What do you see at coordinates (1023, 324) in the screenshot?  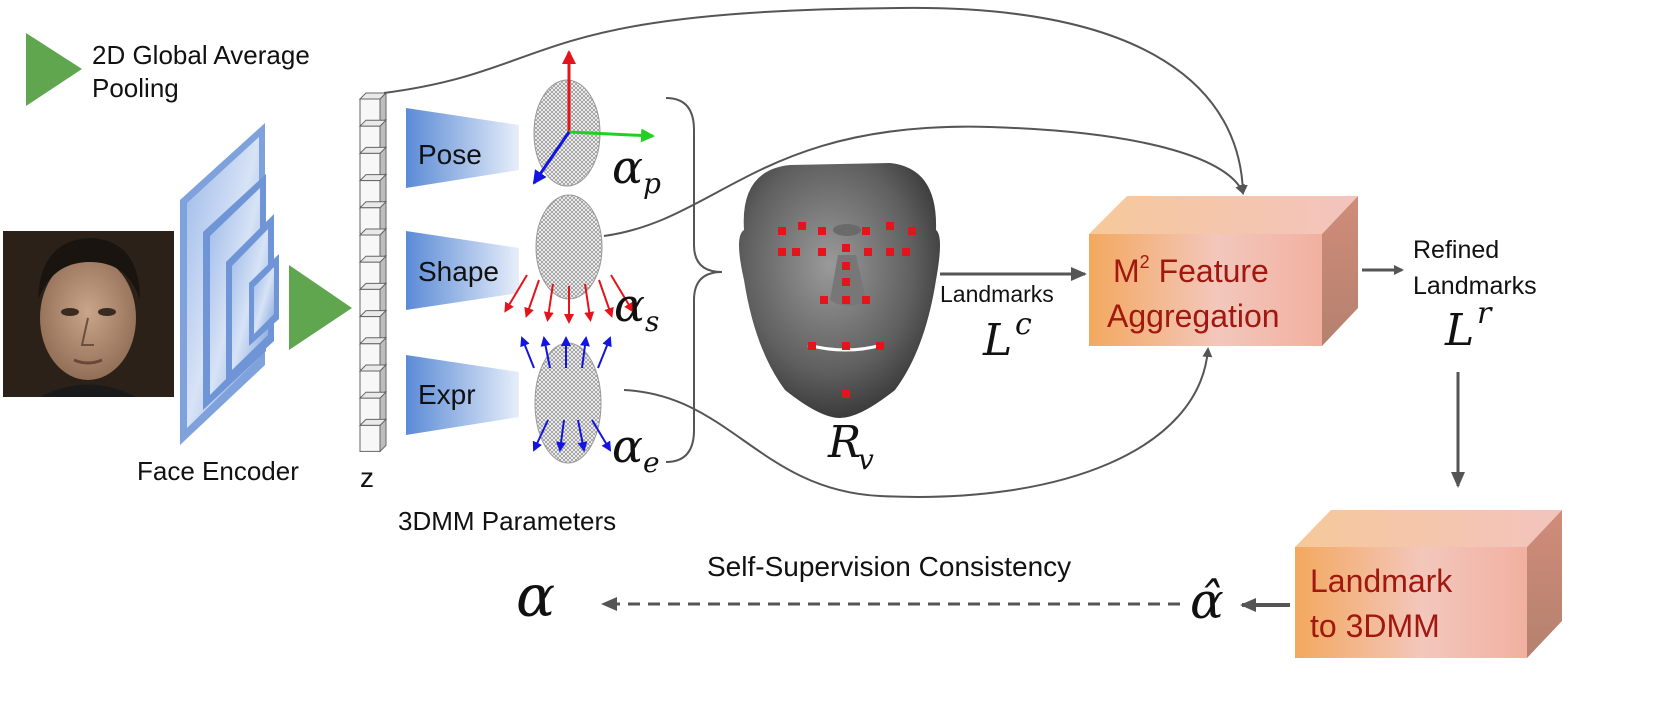 I see `svg-text: c` at bounding box center [1023, 324].